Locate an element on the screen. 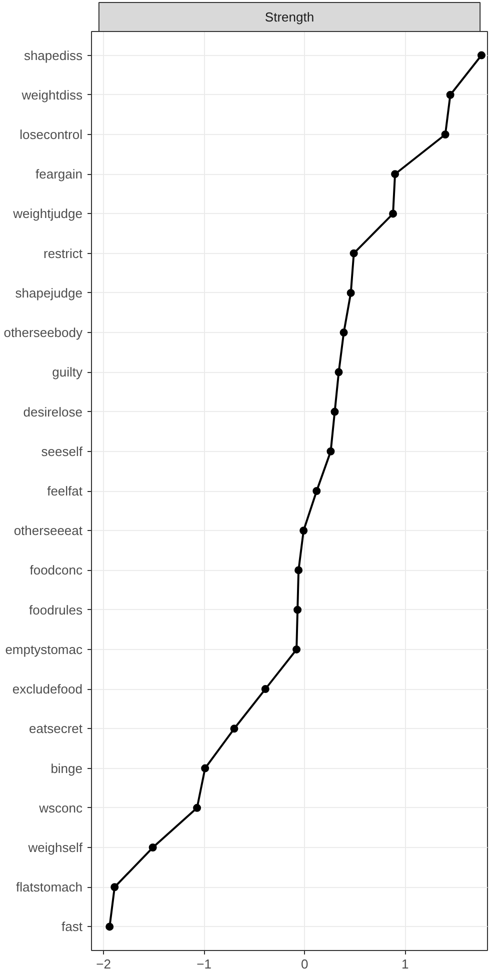  y-tick-label: shapediss is located at coordinates (53, 55).